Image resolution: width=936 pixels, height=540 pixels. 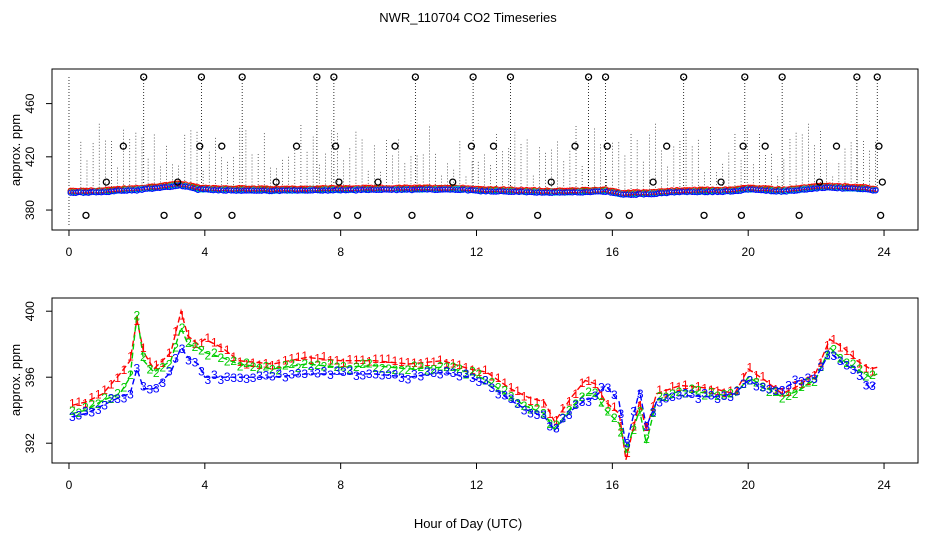 What do you see at coordinates (468, 523) in the screenshot?
I see `x-axis-label: Hour of Day (UTC)` at bounding box center [468, 523].